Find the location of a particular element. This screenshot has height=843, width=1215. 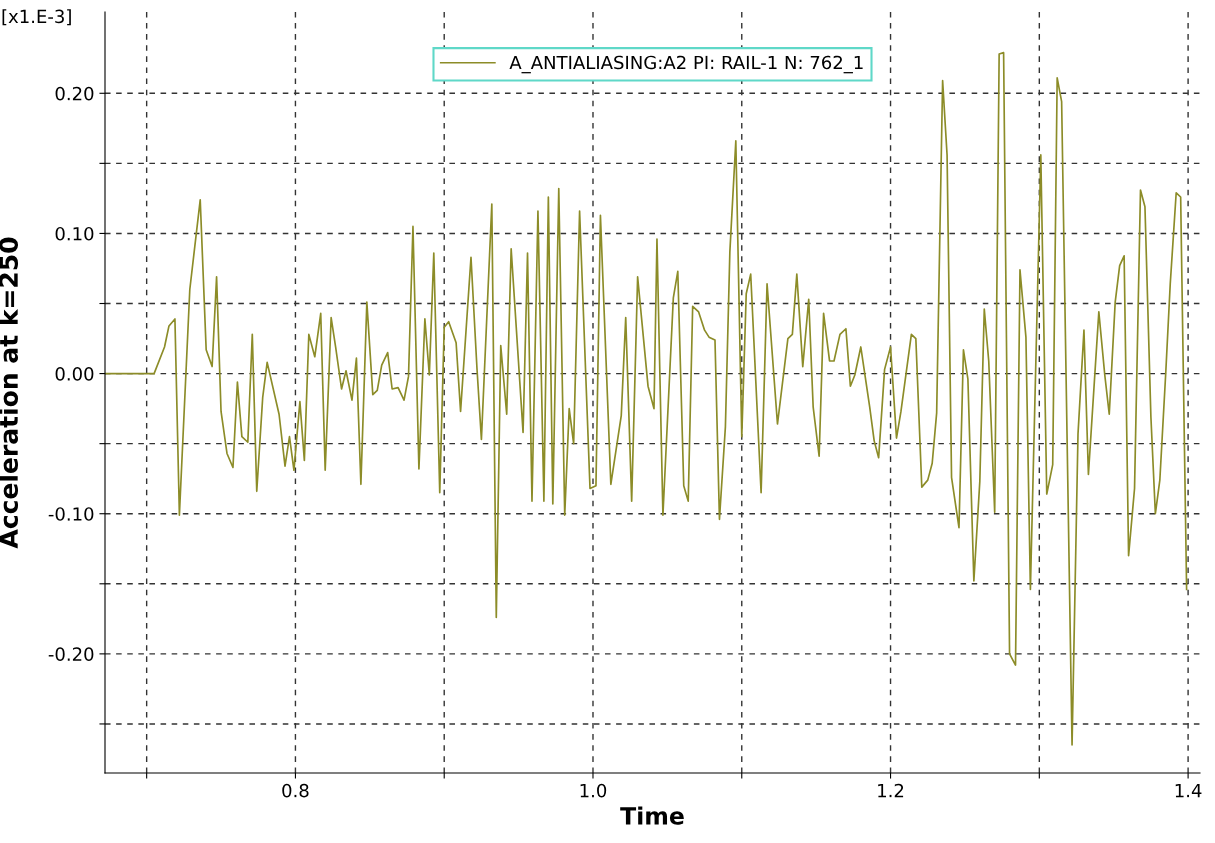

x-axis-title: Time is located at coordinates (652, 815).